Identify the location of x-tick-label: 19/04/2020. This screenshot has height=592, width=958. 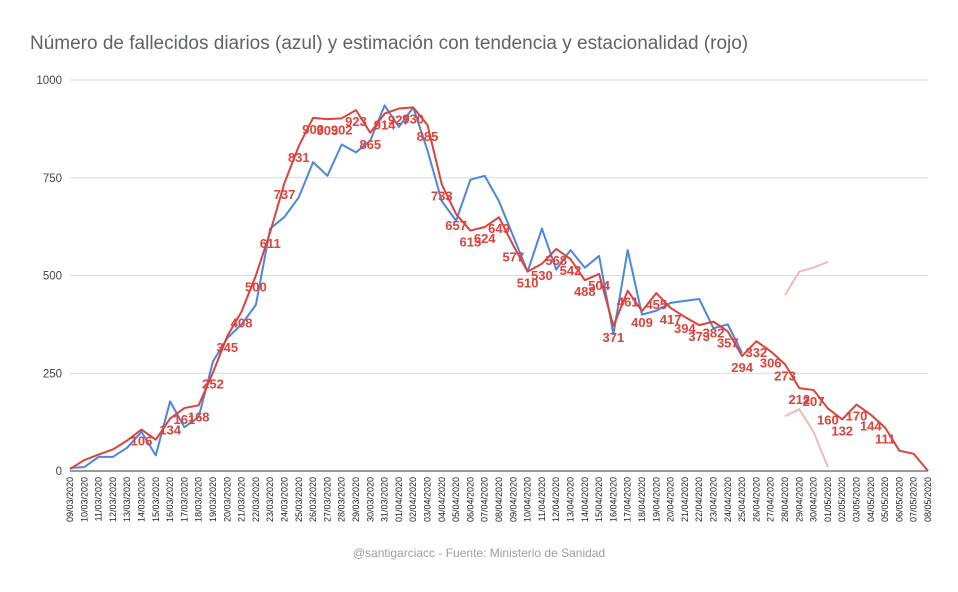
(656, 499).